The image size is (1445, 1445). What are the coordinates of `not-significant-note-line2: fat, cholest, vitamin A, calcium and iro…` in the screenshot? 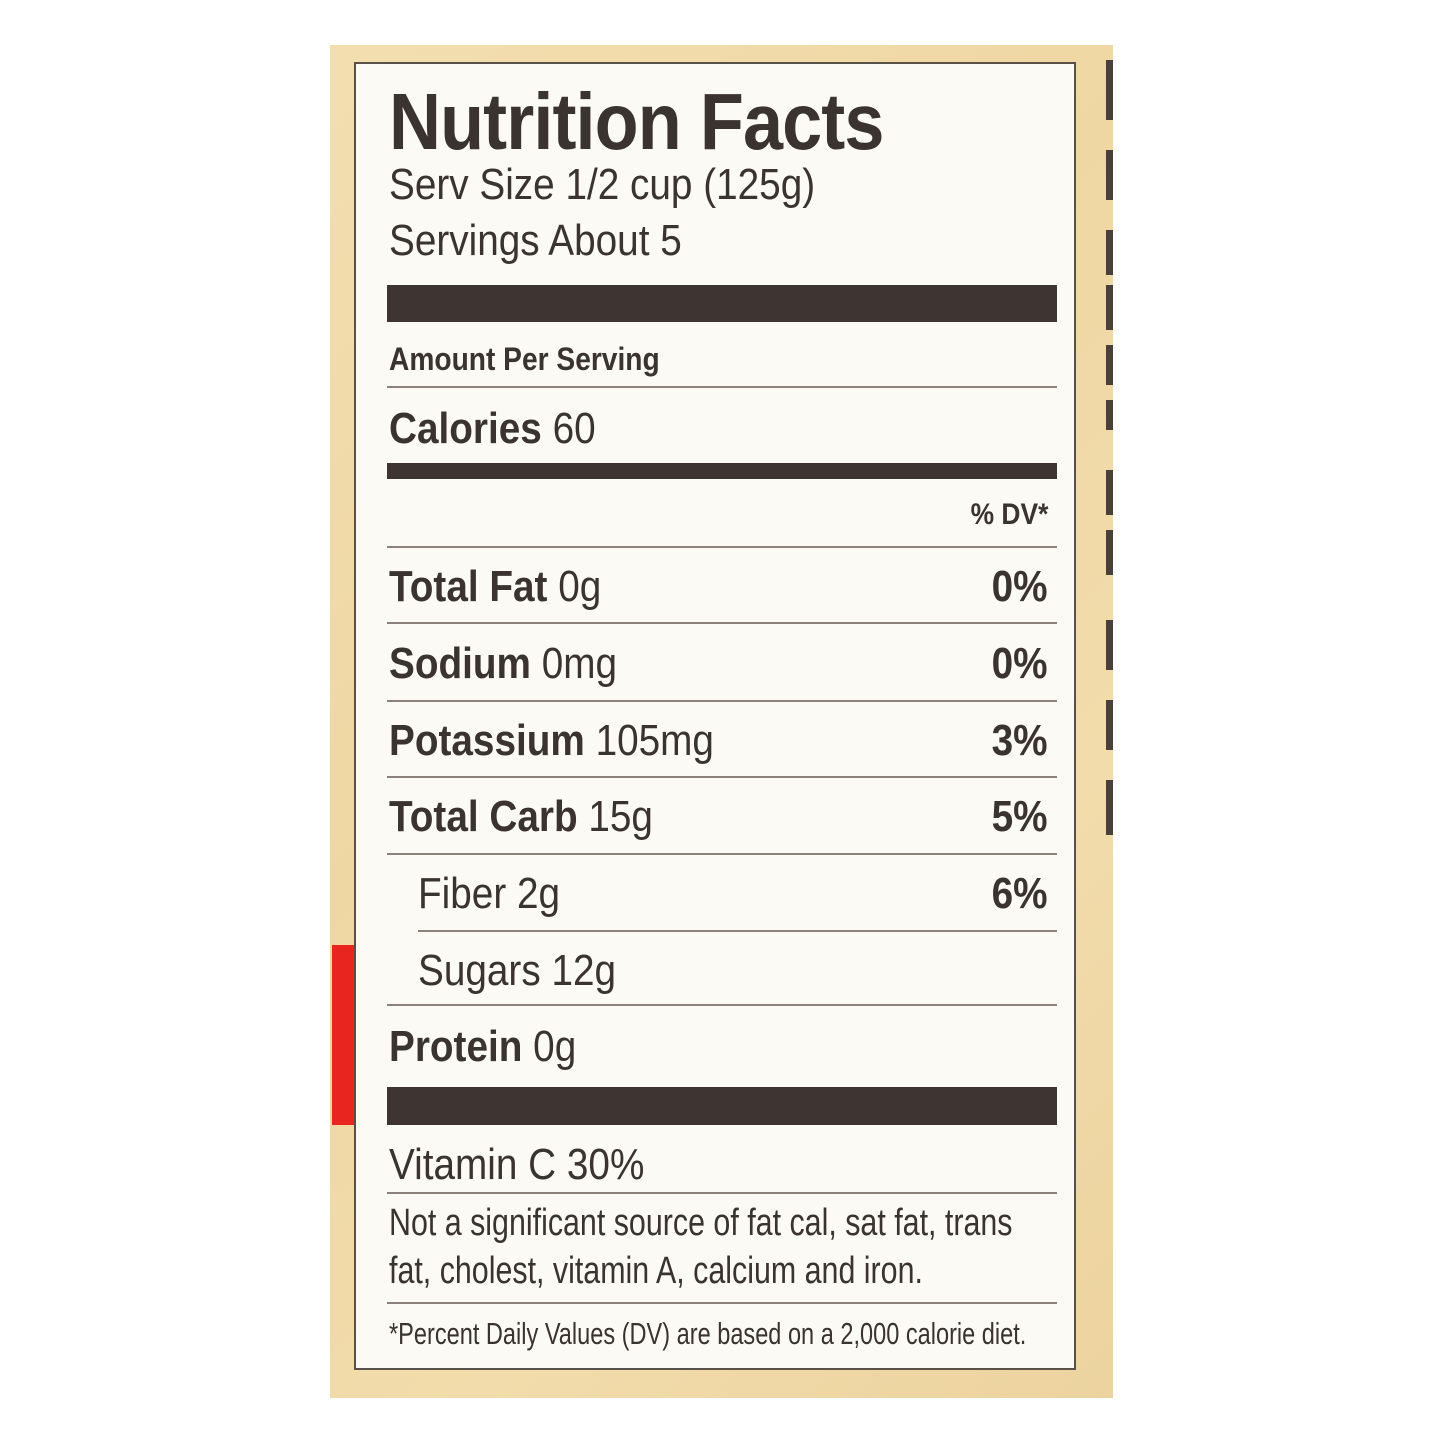 It's located at (656, 1271).